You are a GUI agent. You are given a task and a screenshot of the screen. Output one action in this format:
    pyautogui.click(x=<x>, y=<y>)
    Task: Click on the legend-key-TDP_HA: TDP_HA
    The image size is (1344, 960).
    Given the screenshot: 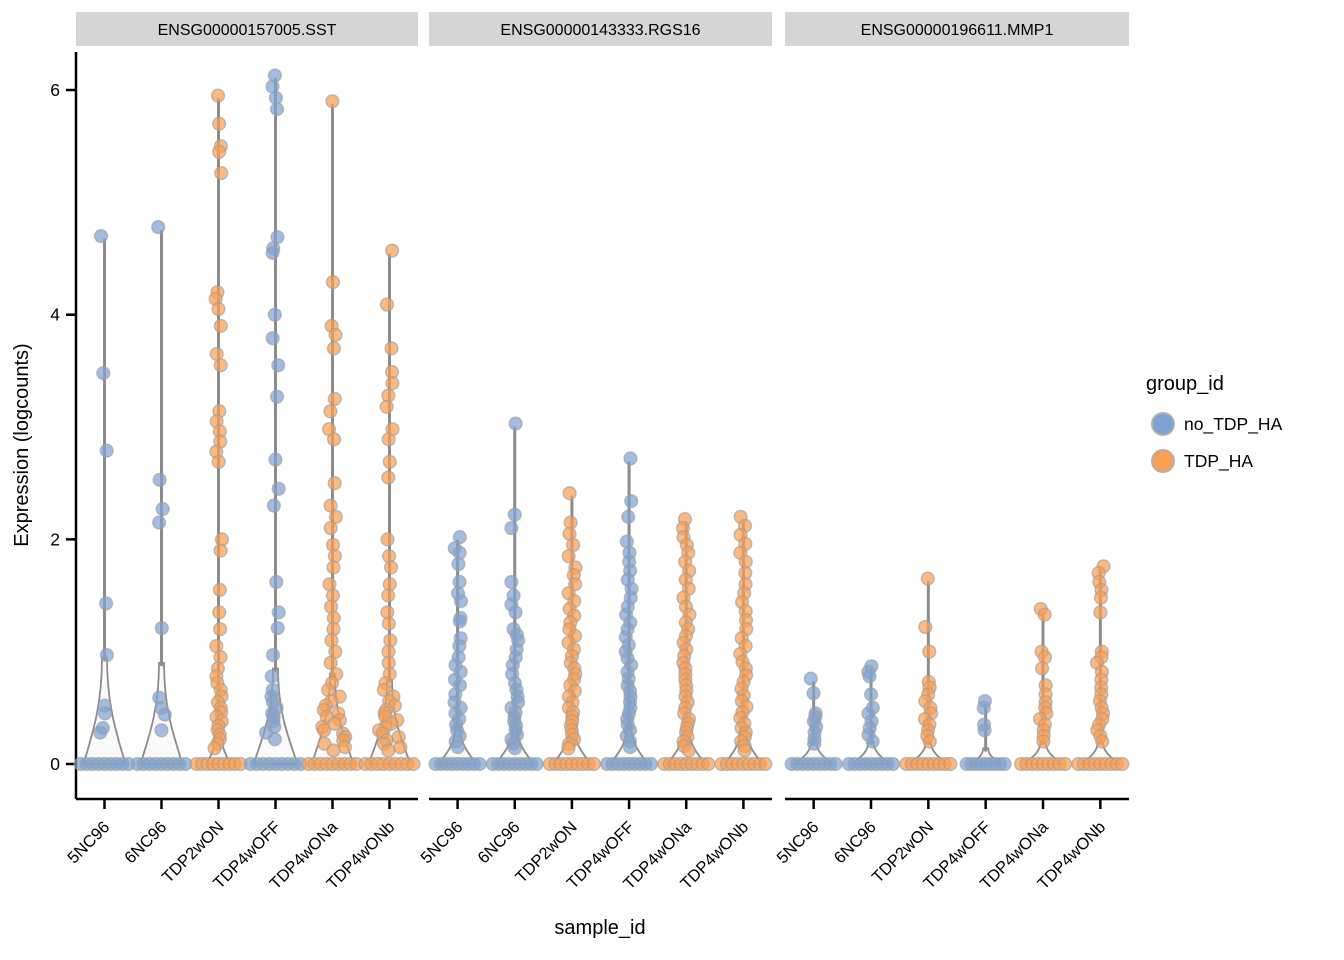 What is the action you would take?
    pyautogui.click(x=1202, y=461)
    